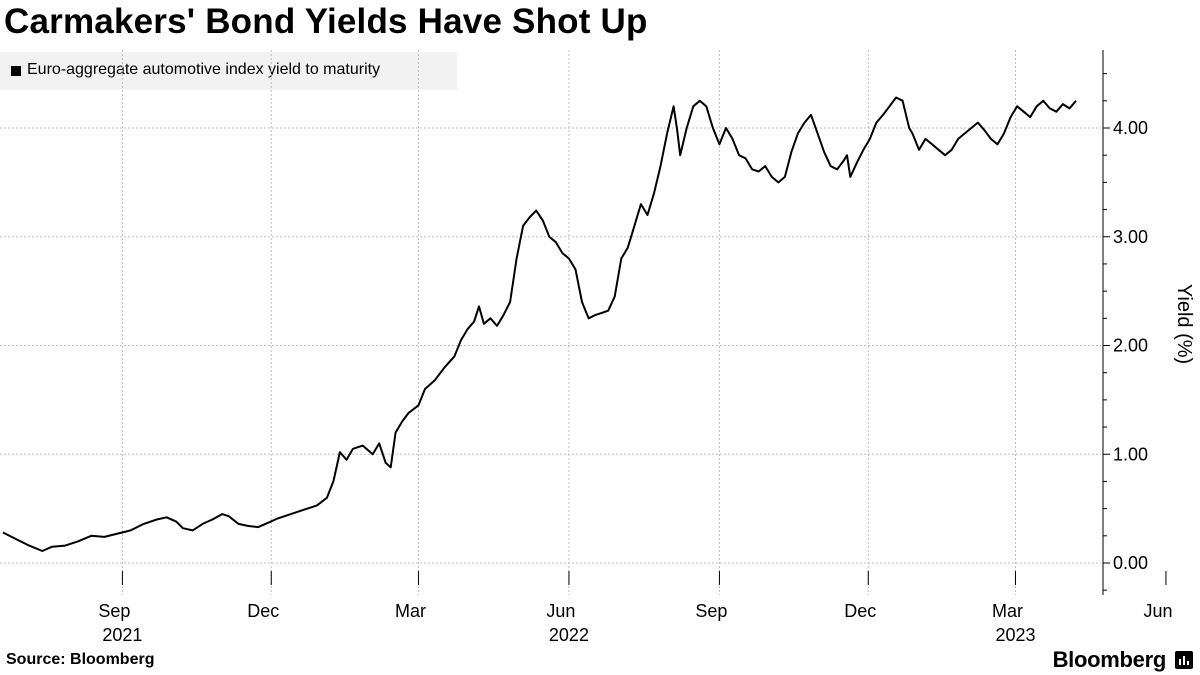  I want to click on y-axis-label: Yield (%), so click(1184, 324).